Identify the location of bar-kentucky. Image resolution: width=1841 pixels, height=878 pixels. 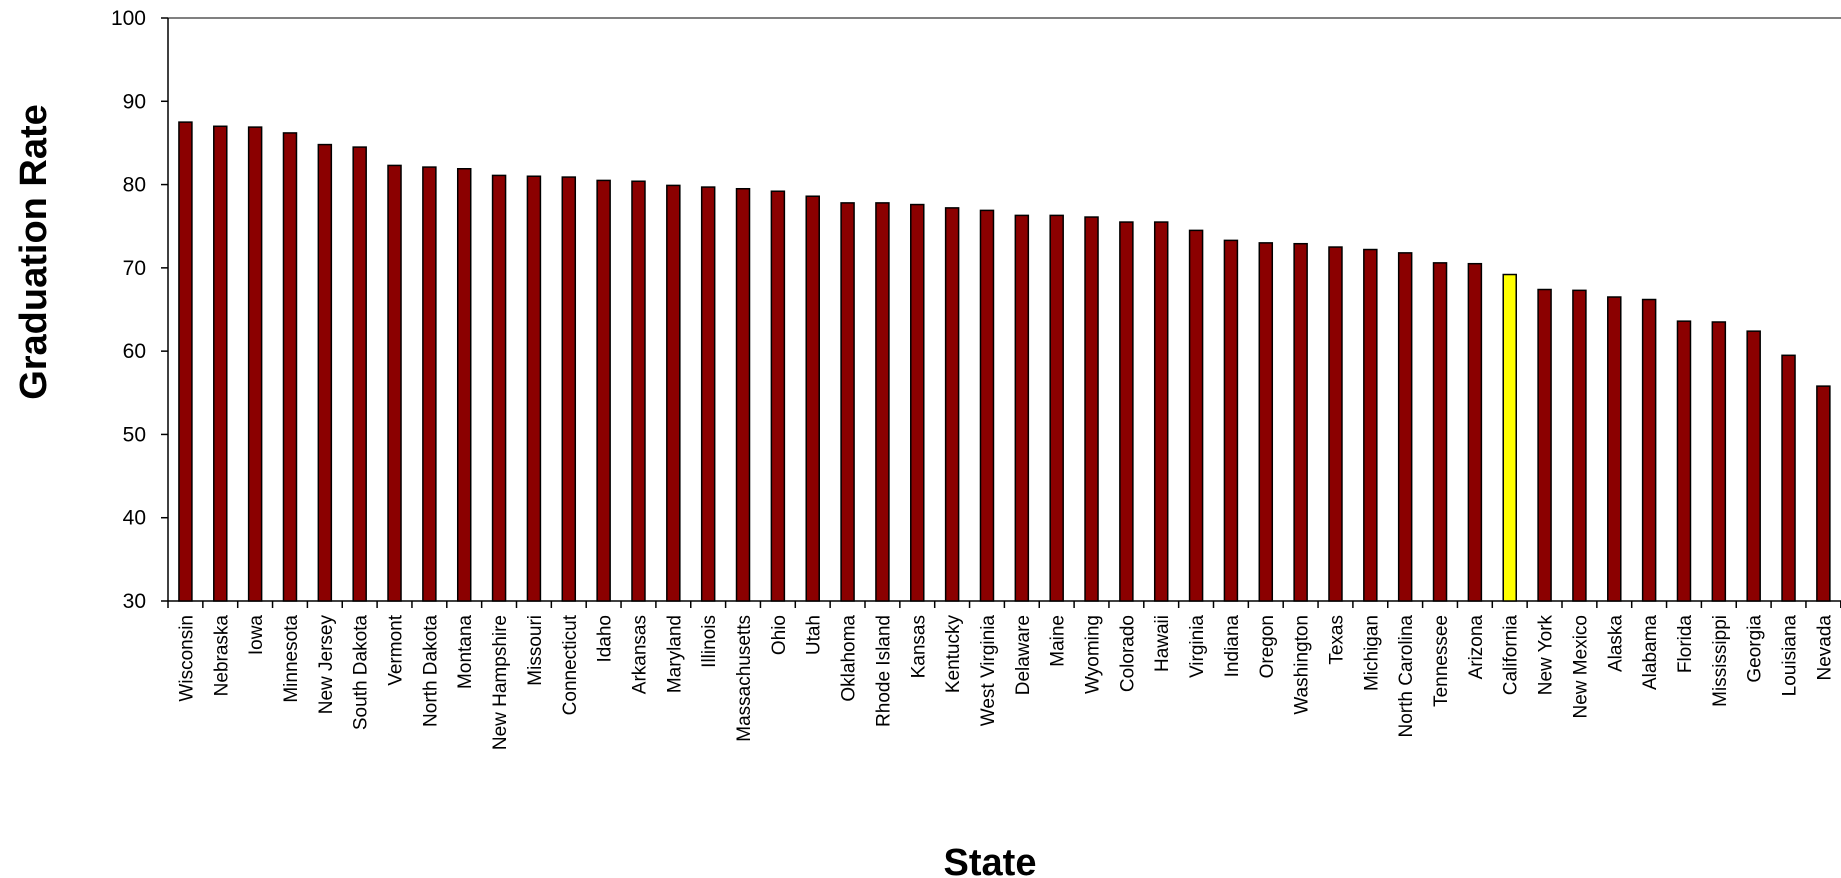
(952, 404).